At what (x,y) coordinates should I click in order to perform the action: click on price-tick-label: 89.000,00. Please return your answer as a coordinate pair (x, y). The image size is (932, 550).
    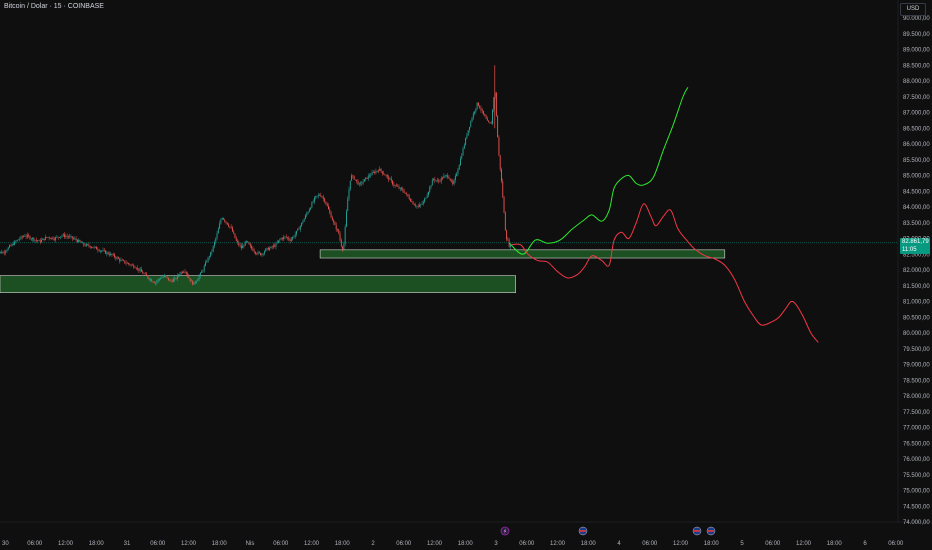
    Looking at the image, I should click on (916, 51).